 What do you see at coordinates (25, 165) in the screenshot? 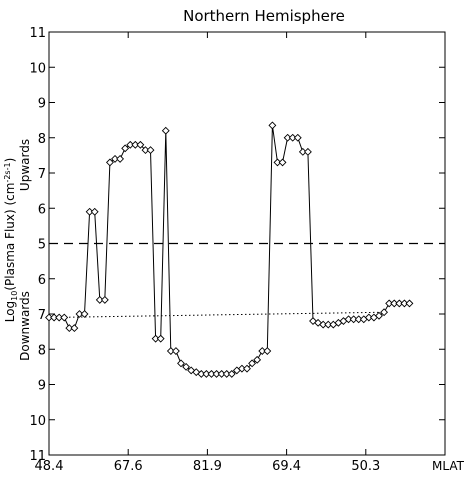
I see `y-axis-upwards-label: Upwards` at bounding box center [25, 165].